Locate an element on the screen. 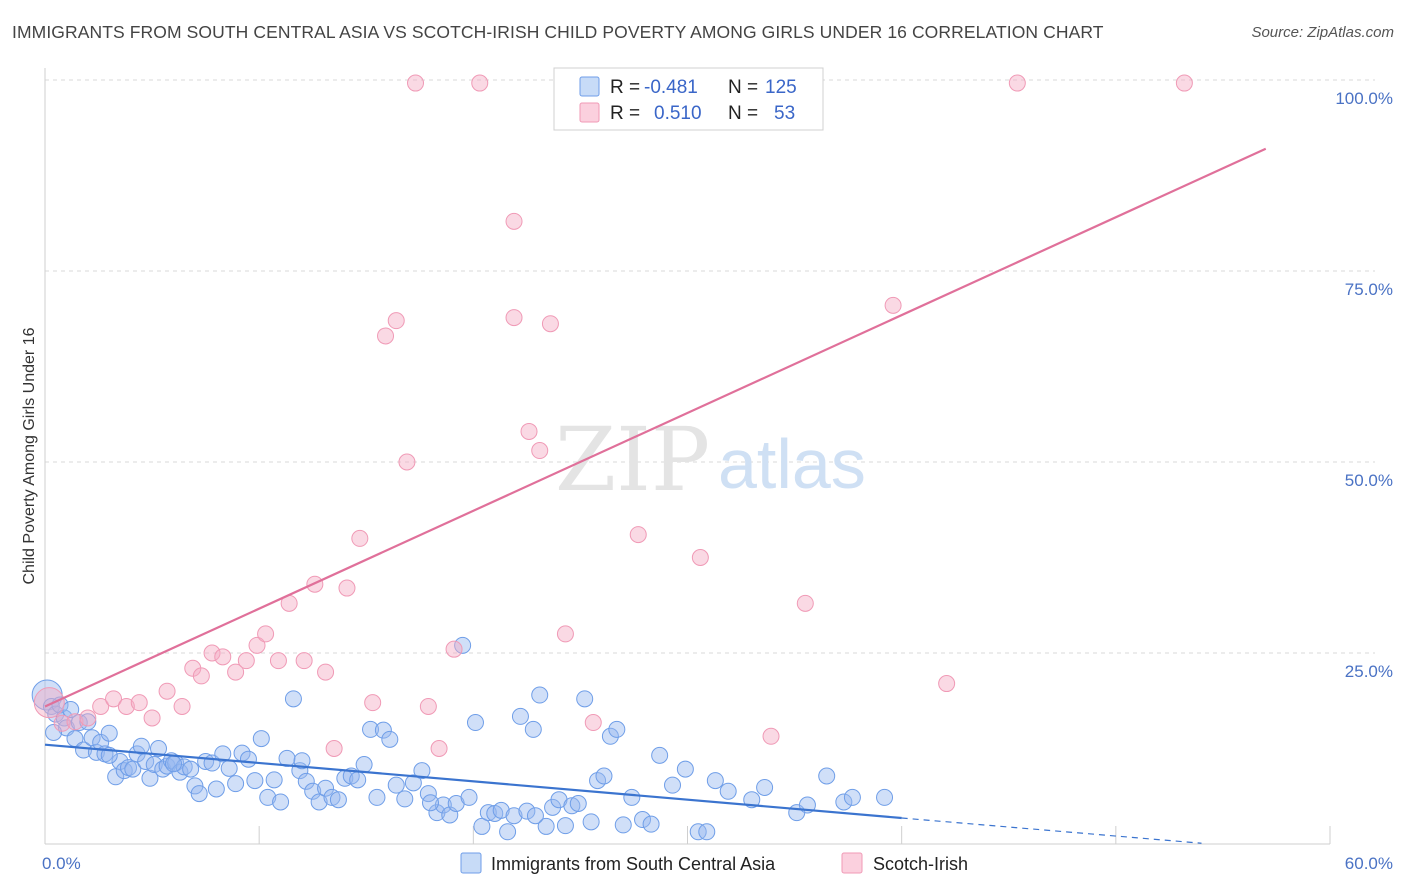 The height and width of the screenshot is (892, 1406). correlation-legend: R = -0.481 N = 125 R = 0.510 N = 53 is located at coordinates (688, 99).